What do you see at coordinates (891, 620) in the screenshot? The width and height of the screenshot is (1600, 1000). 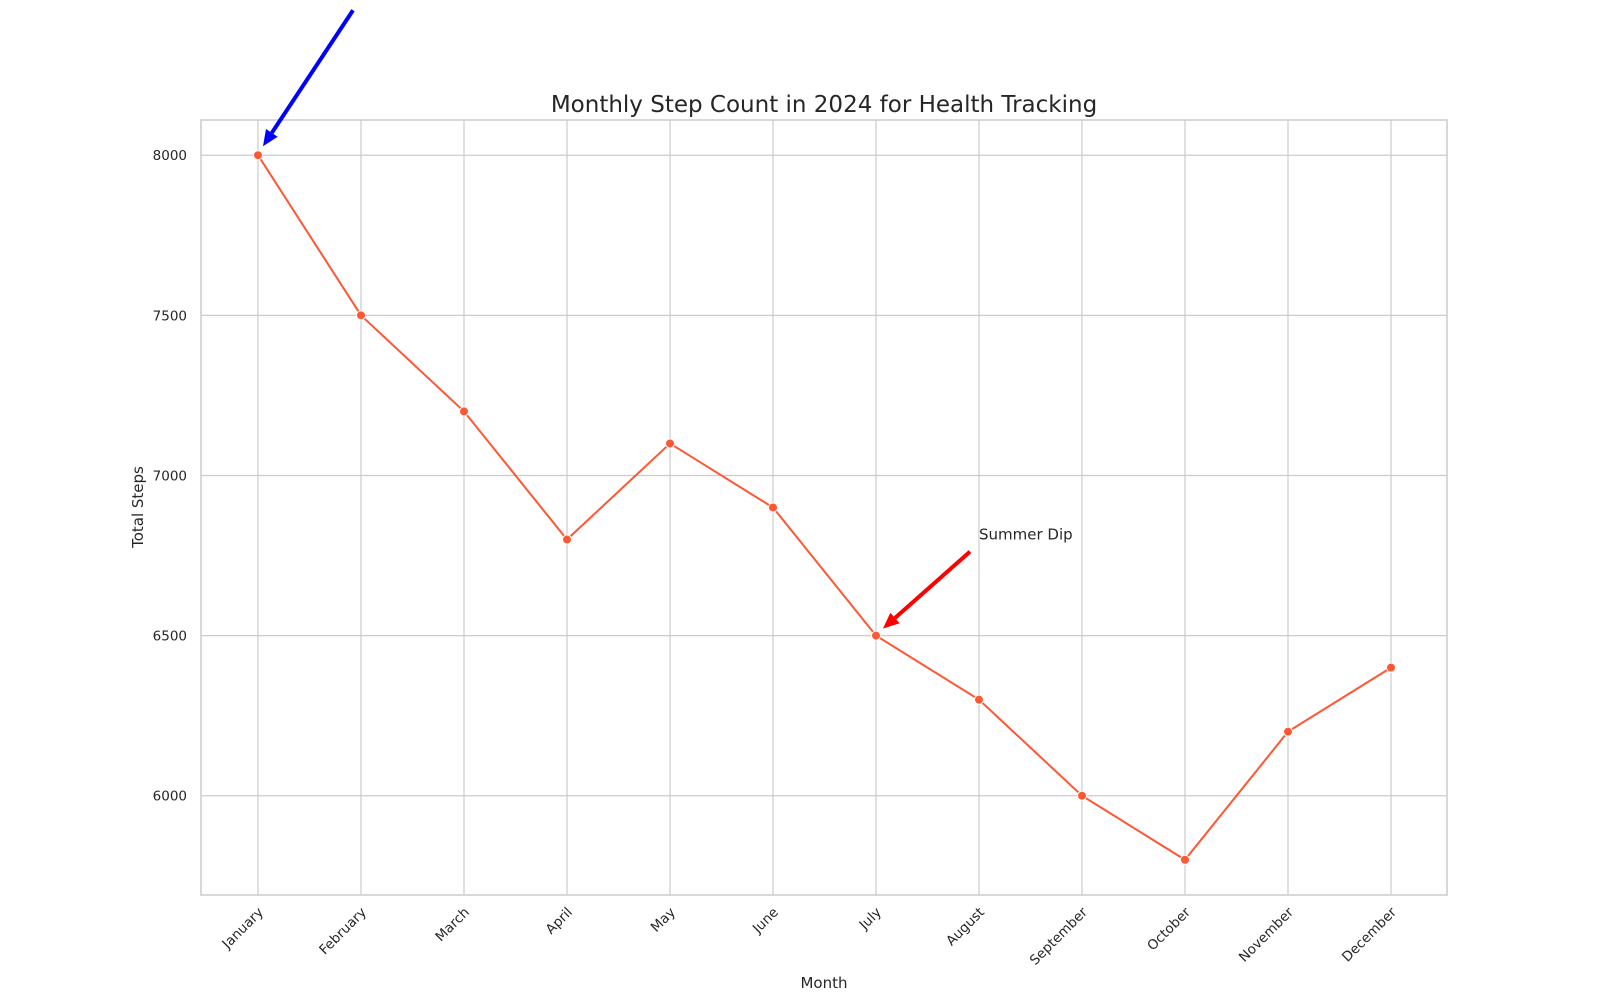 I see `summer-dip-arrow-head` at bounding box center [891, 620].